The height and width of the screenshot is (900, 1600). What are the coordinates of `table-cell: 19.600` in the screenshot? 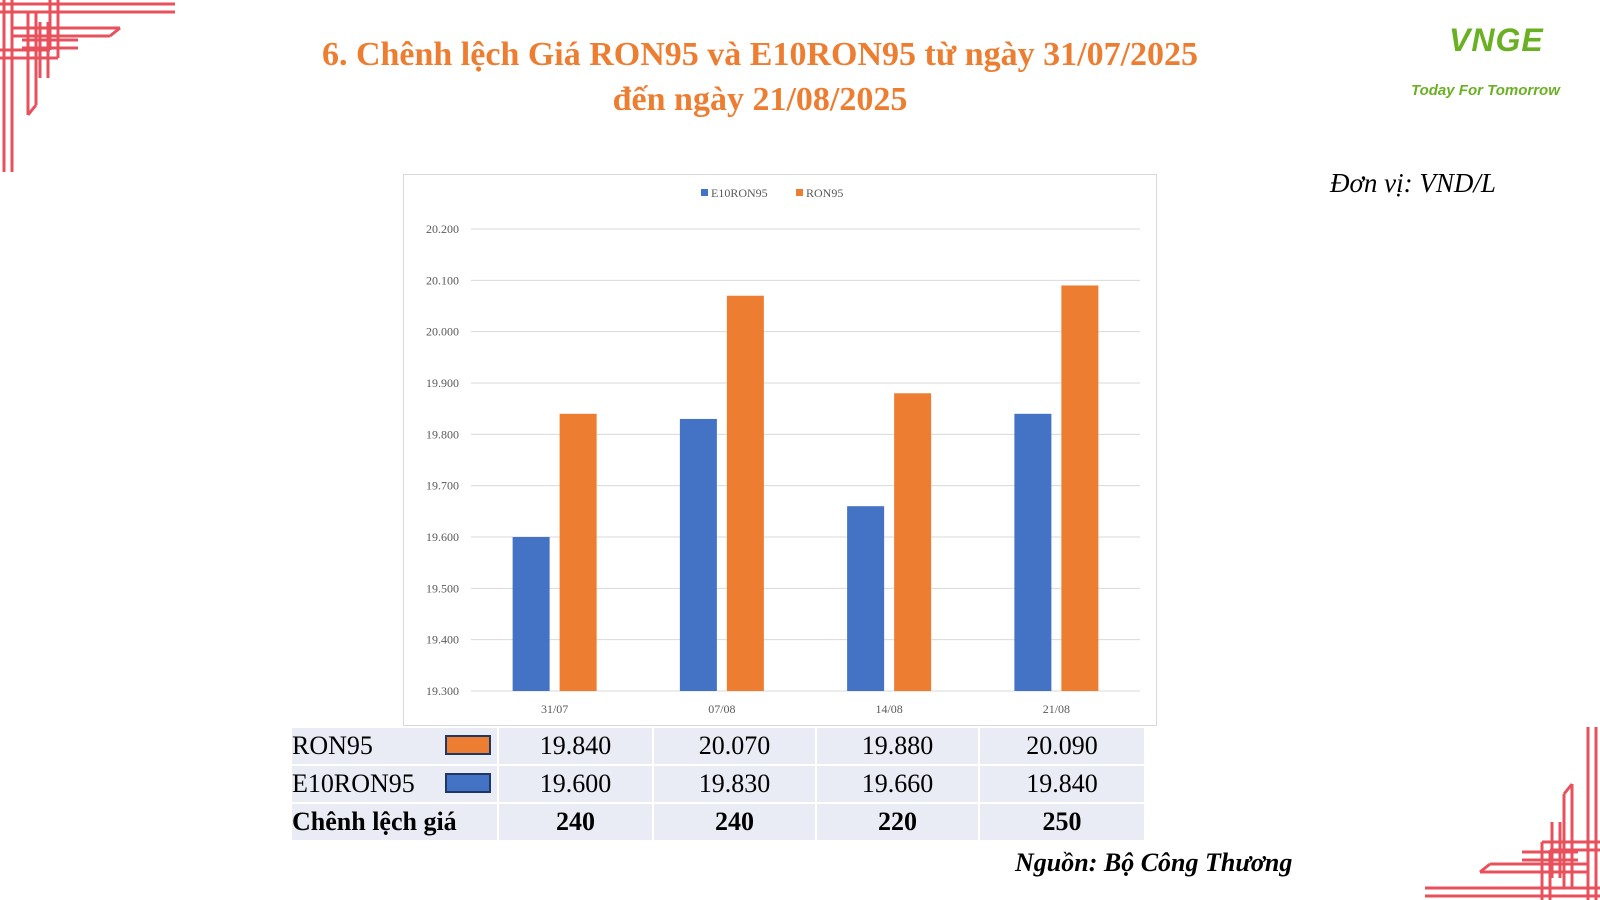 It's located at (575, 784).